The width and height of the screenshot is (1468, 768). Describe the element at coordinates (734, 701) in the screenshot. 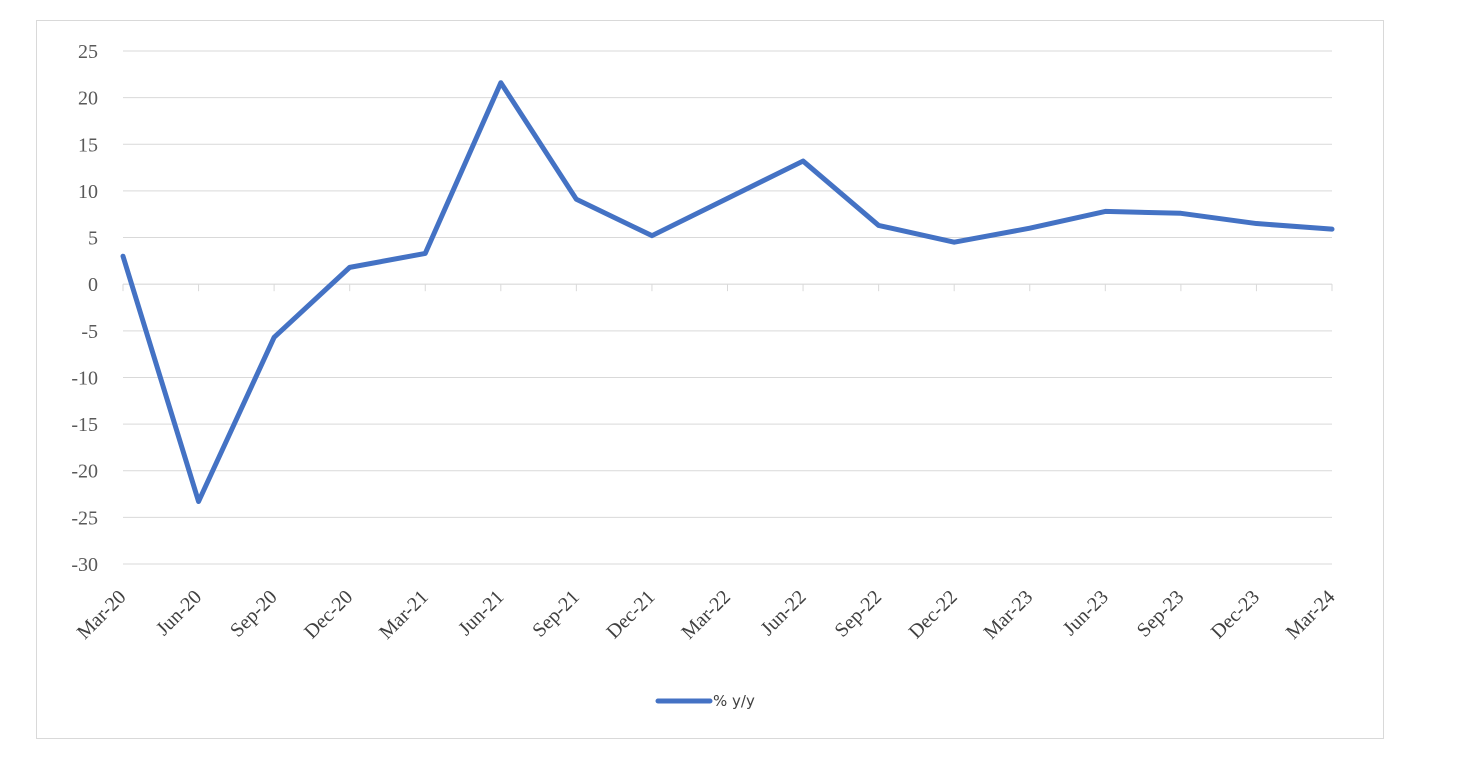

I see `legend-label: % y/y` at that location.